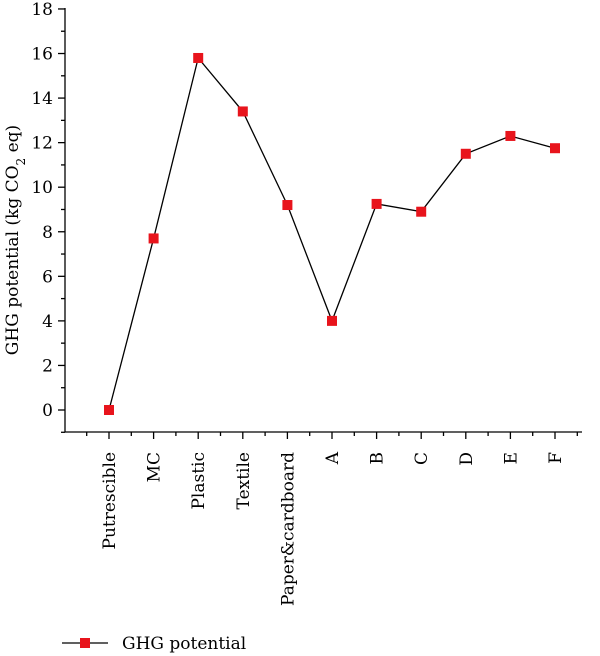 The height and width of the screenshot is (656, 600). Describe the element at coordinates (467, 459) in the screenshot. I see `x-tick-label: D` at that location.